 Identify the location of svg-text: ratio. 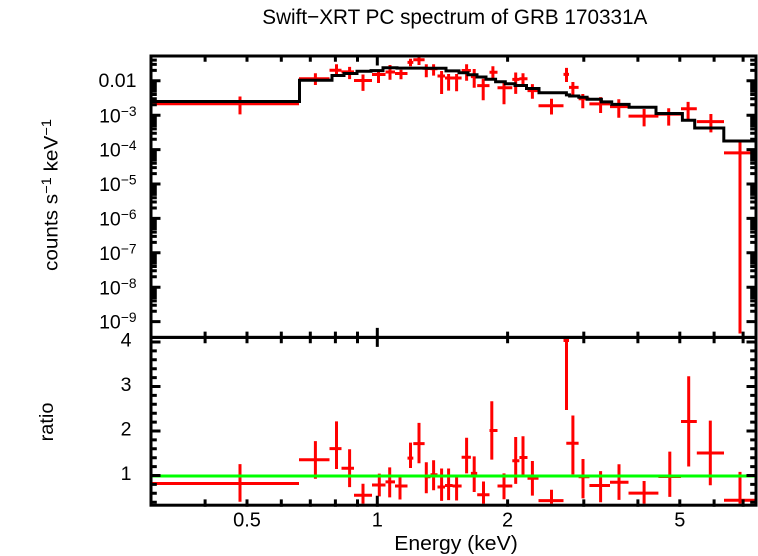
(47, 421).